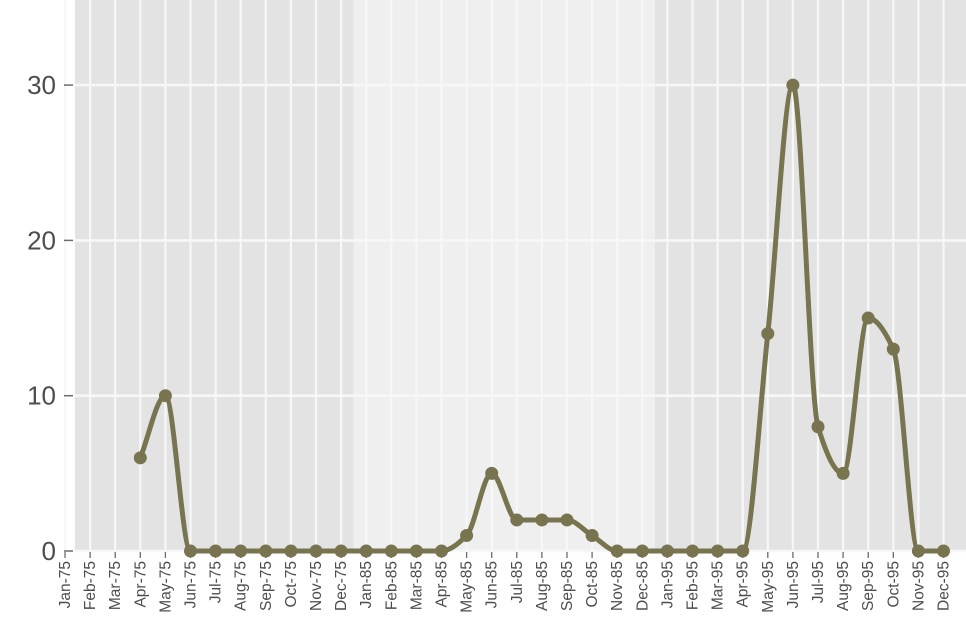 This screenshot has width=966, height=639. Describe the element at coordinates (768, 587) in the screenshot. I see `x-tick-label: May-95` at that location.